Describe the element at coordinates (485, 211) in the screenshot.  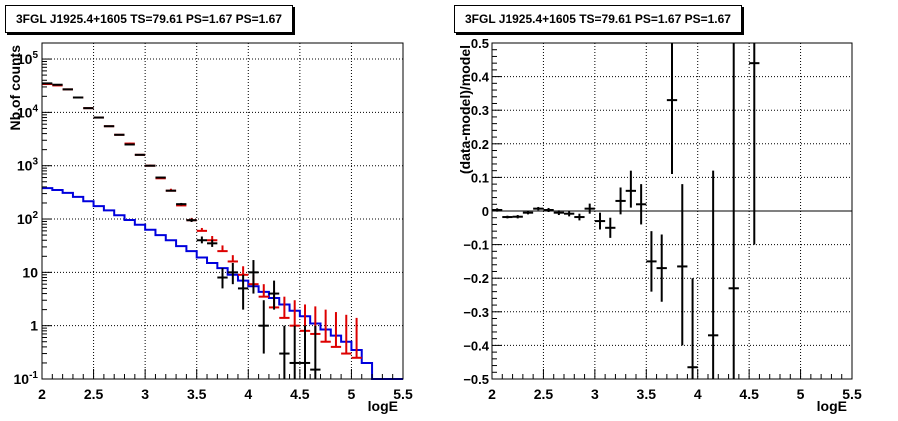
I see `y-tick-label: 0` at that location.